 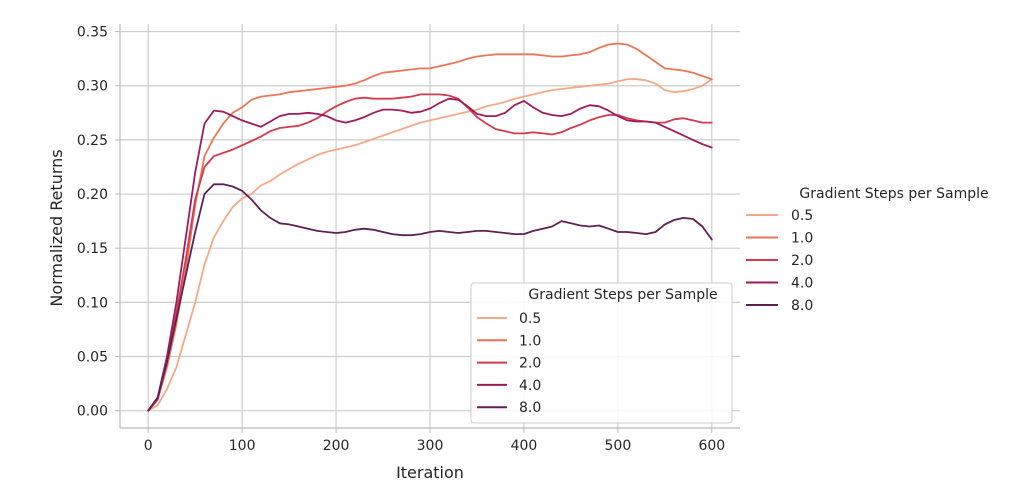 I want to click on y-tick-label: 0.35, so click(x=92, y=33).